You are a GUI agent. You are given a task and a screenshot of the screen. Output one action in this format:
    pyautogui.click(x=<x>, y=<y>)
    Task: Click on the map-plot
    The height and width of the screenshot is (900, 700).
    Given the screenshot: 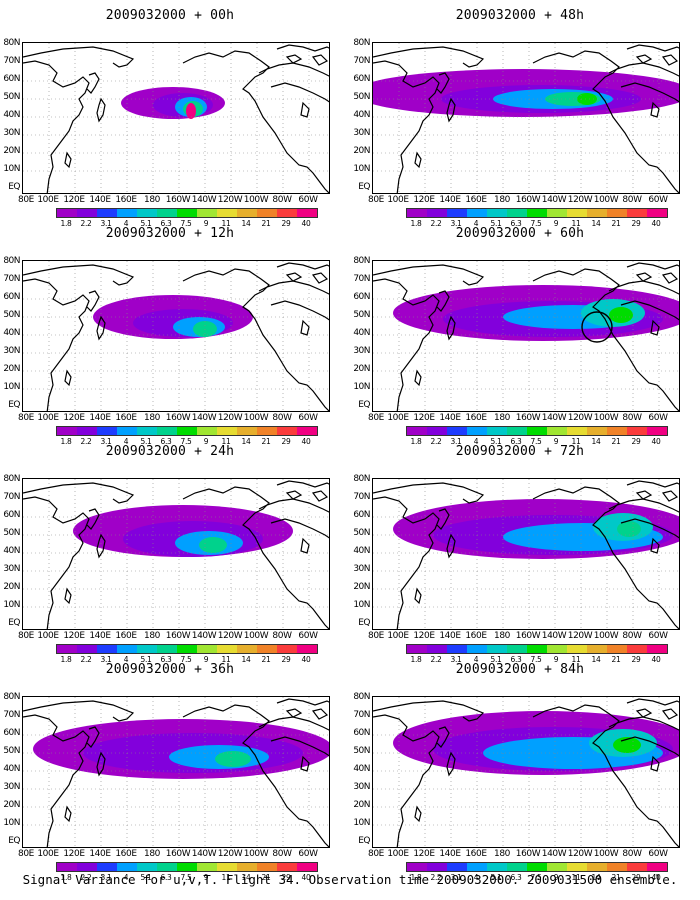 What is the action you would take?
    pyautogui.click(x=176, y=118)
    